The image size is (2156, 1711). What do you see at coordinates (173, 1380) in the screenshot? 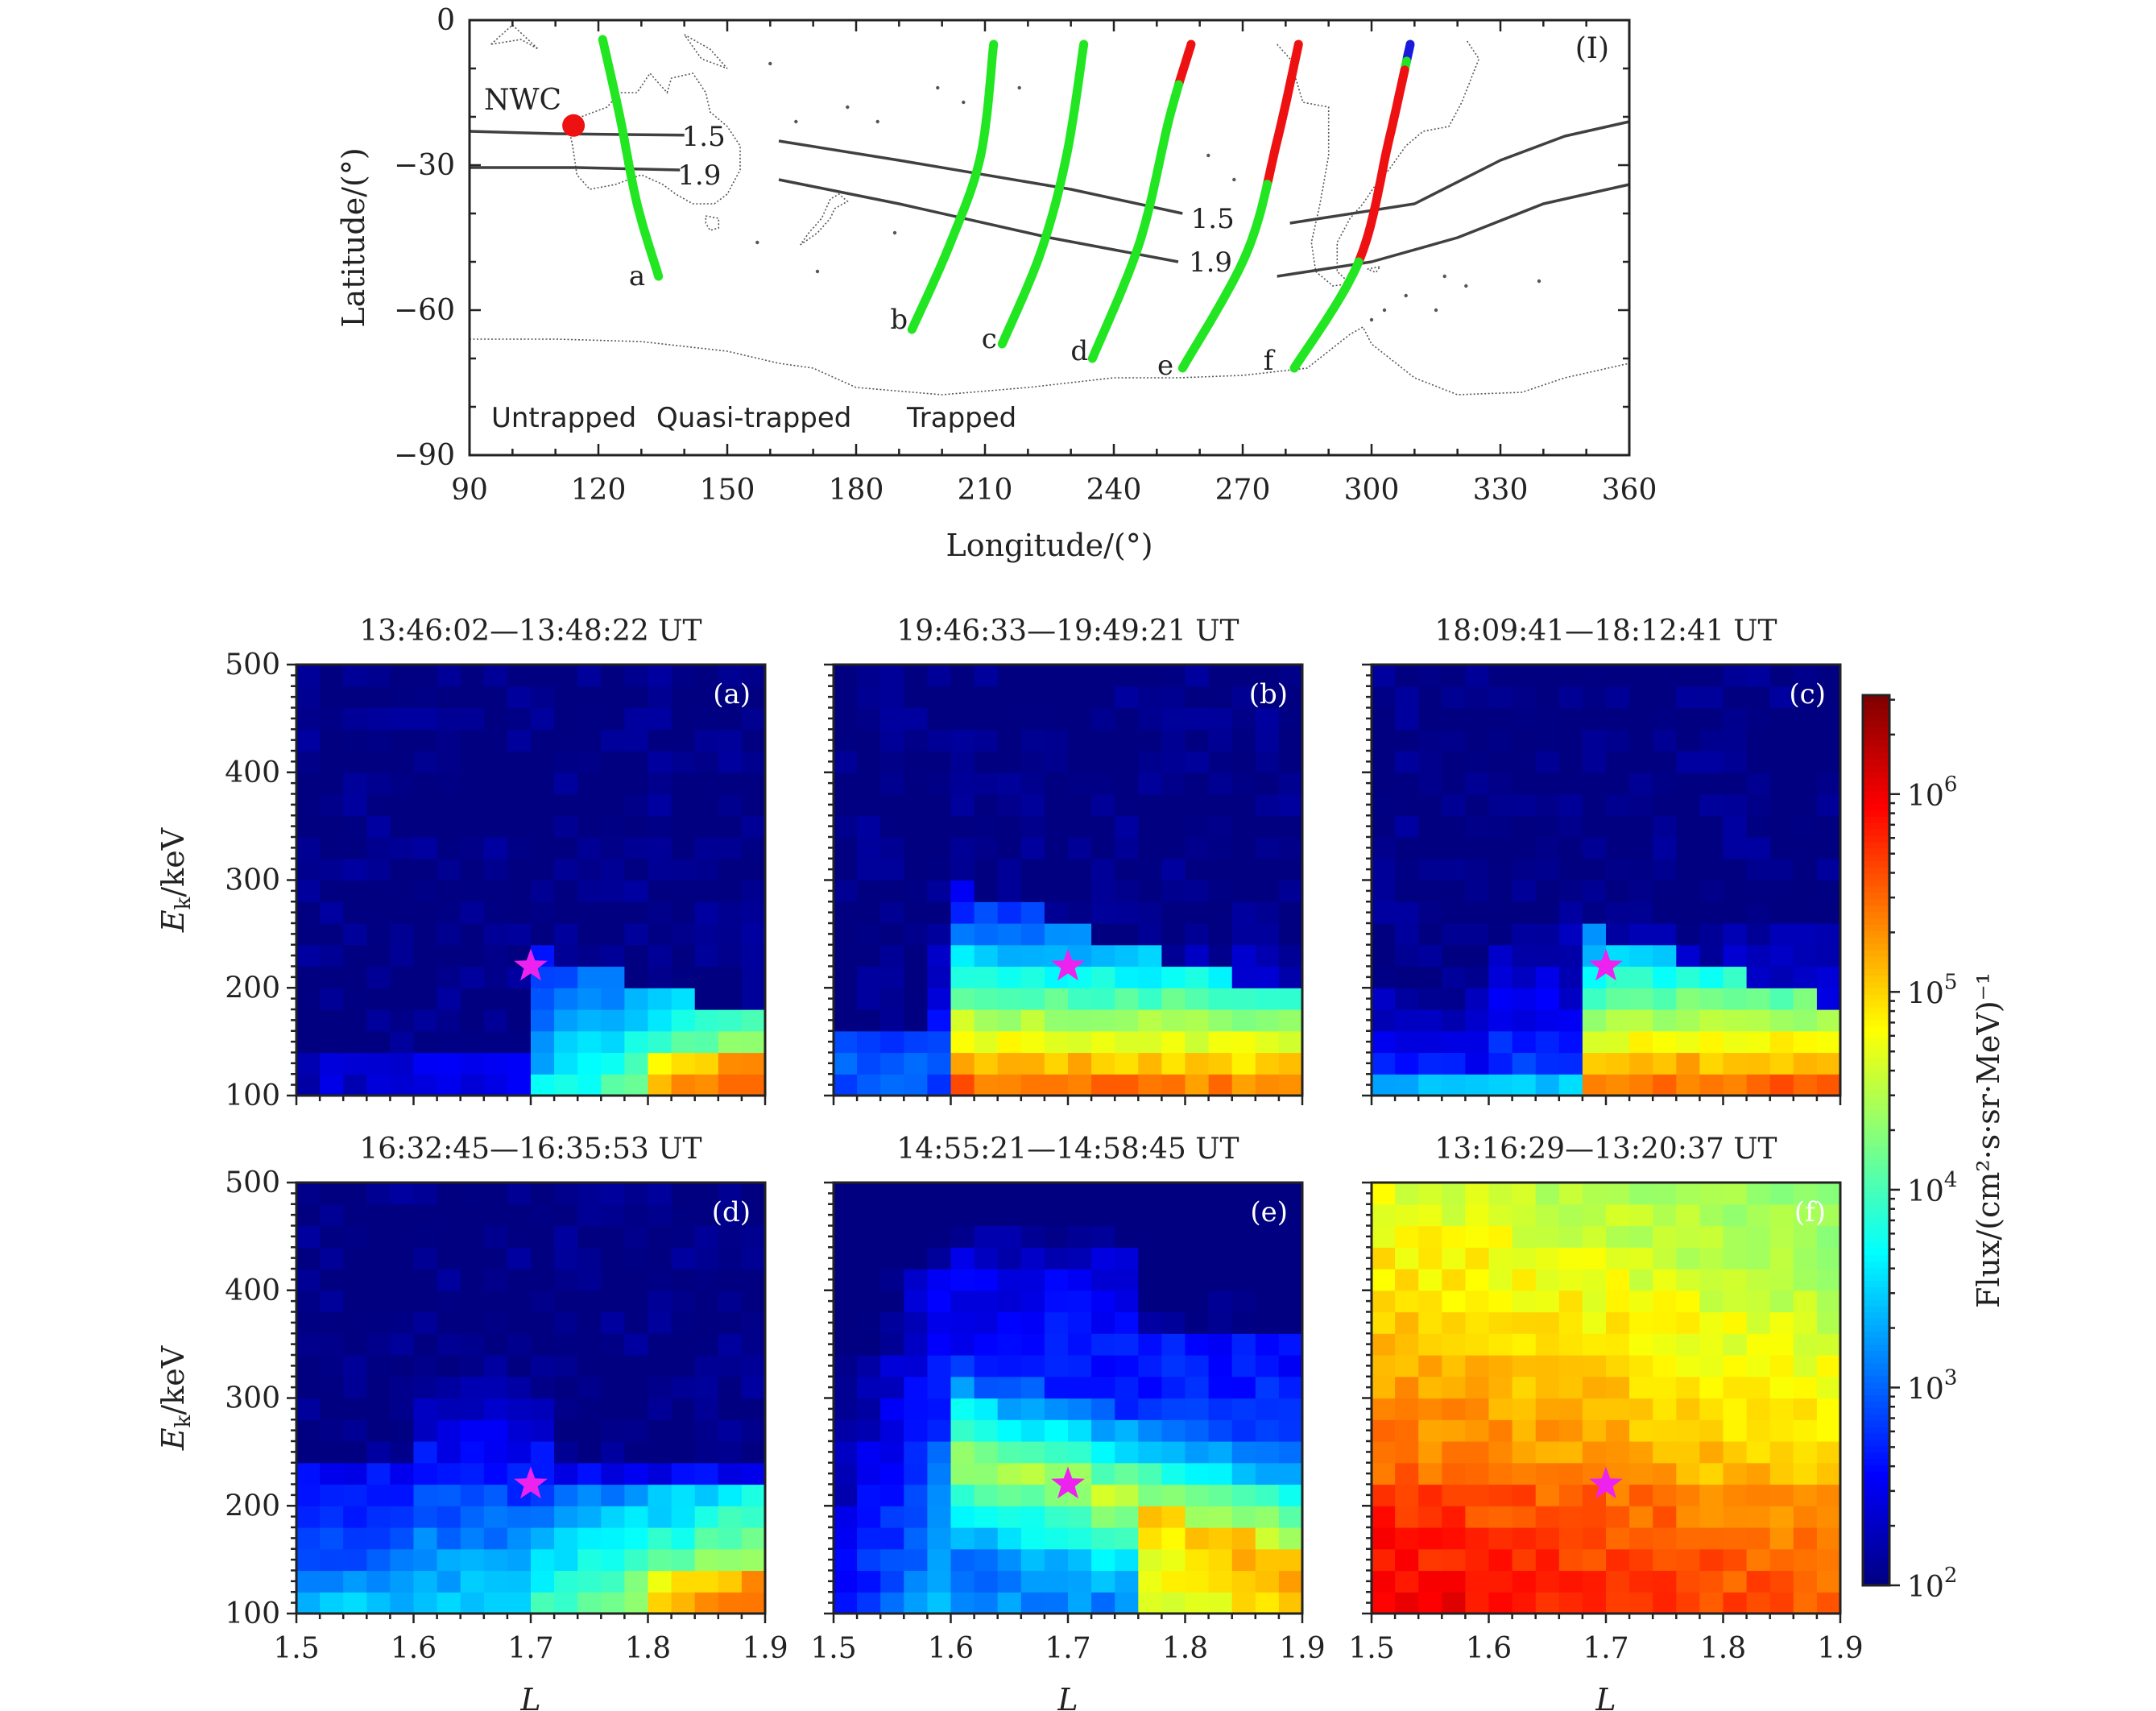
I see `ylabel-unit: /keV` at bounding box center [173, 1380].